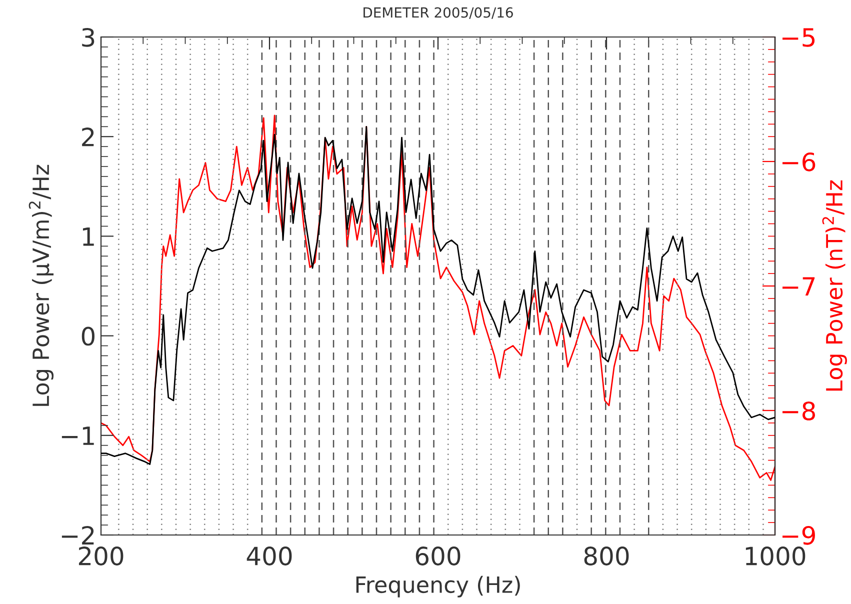 Image resolution: width=851 pixels, height=604 pixels. I want to click on y-tick-label: 3, so click(88, 37).